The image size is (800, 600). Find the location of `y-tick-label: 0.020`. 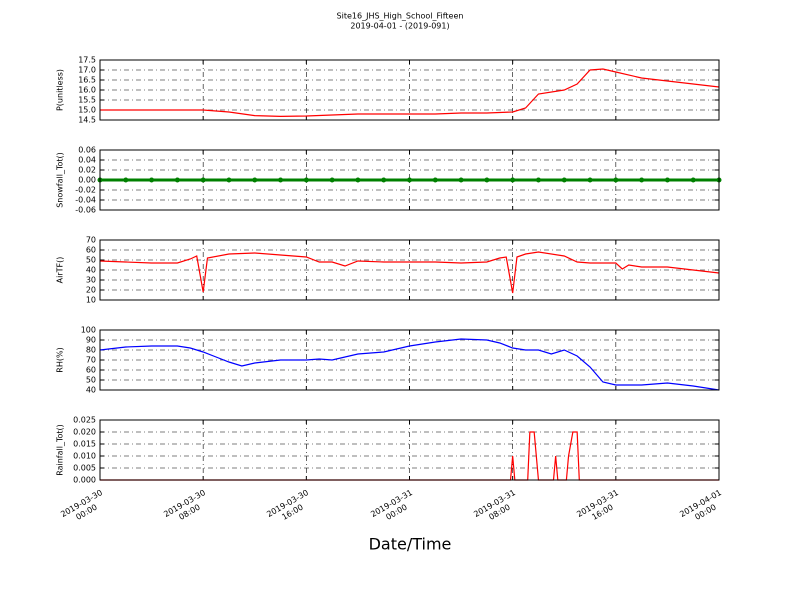

y-tick-label: 0.020 is located at coordinates (84, 432).